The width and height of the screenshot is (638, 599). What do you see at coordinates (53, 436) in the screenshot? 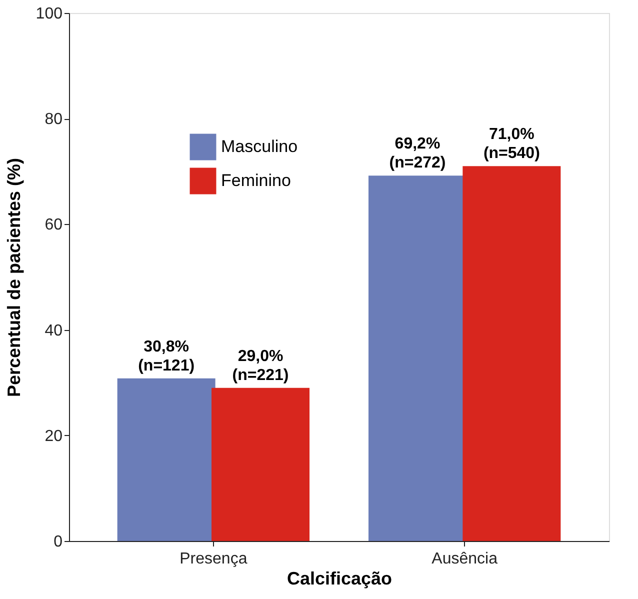
I see `y-tick-label: 20` at bounding box center [53, 436].